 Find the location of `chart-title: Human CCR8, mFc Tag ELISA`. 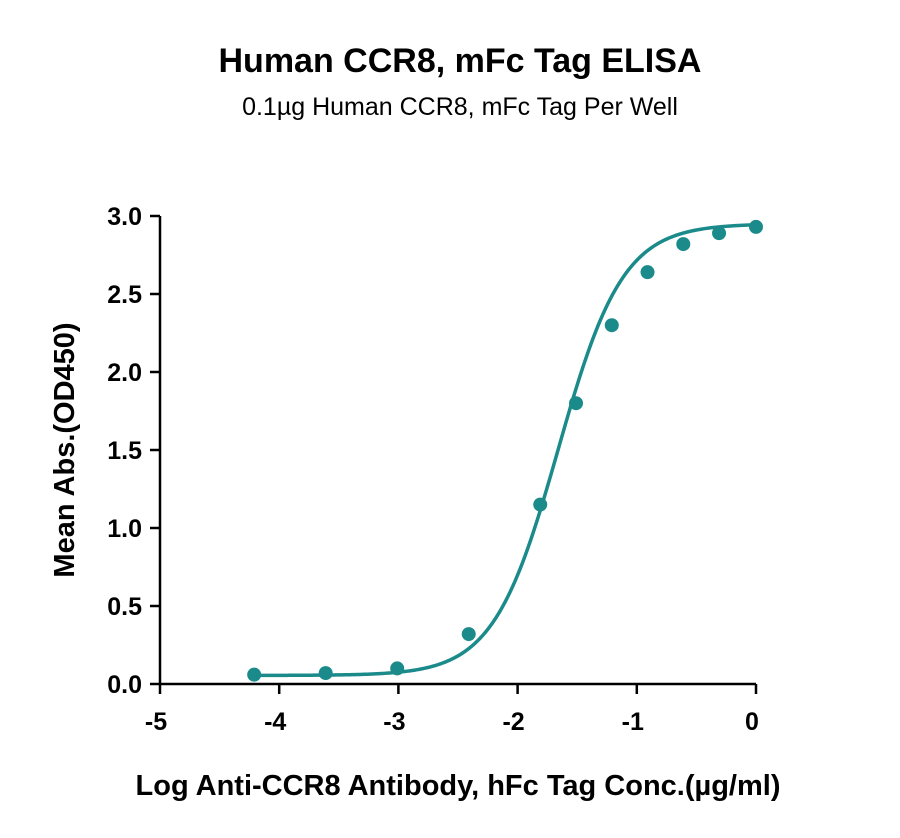

chart-title: Human CCR8, mFc Tag ELISA is located at coordinates (460, 61).